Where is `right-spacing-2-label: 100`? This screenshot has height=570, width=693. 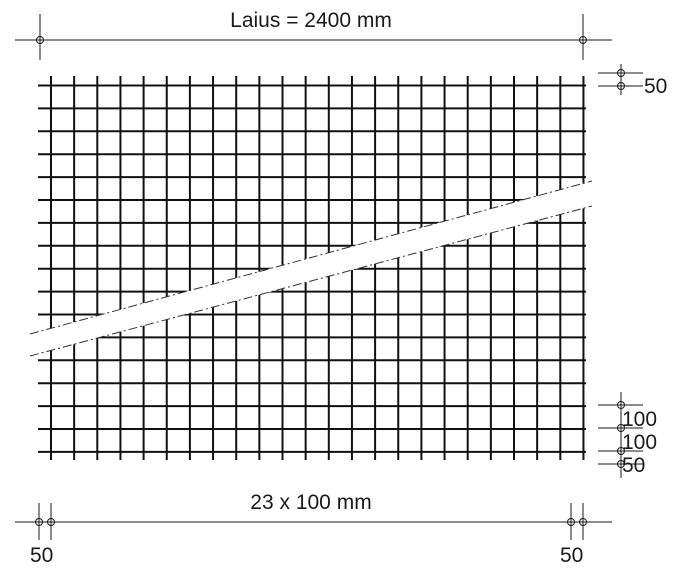 right-spacing-2-label: 100 is located at coordinates (639, 442).